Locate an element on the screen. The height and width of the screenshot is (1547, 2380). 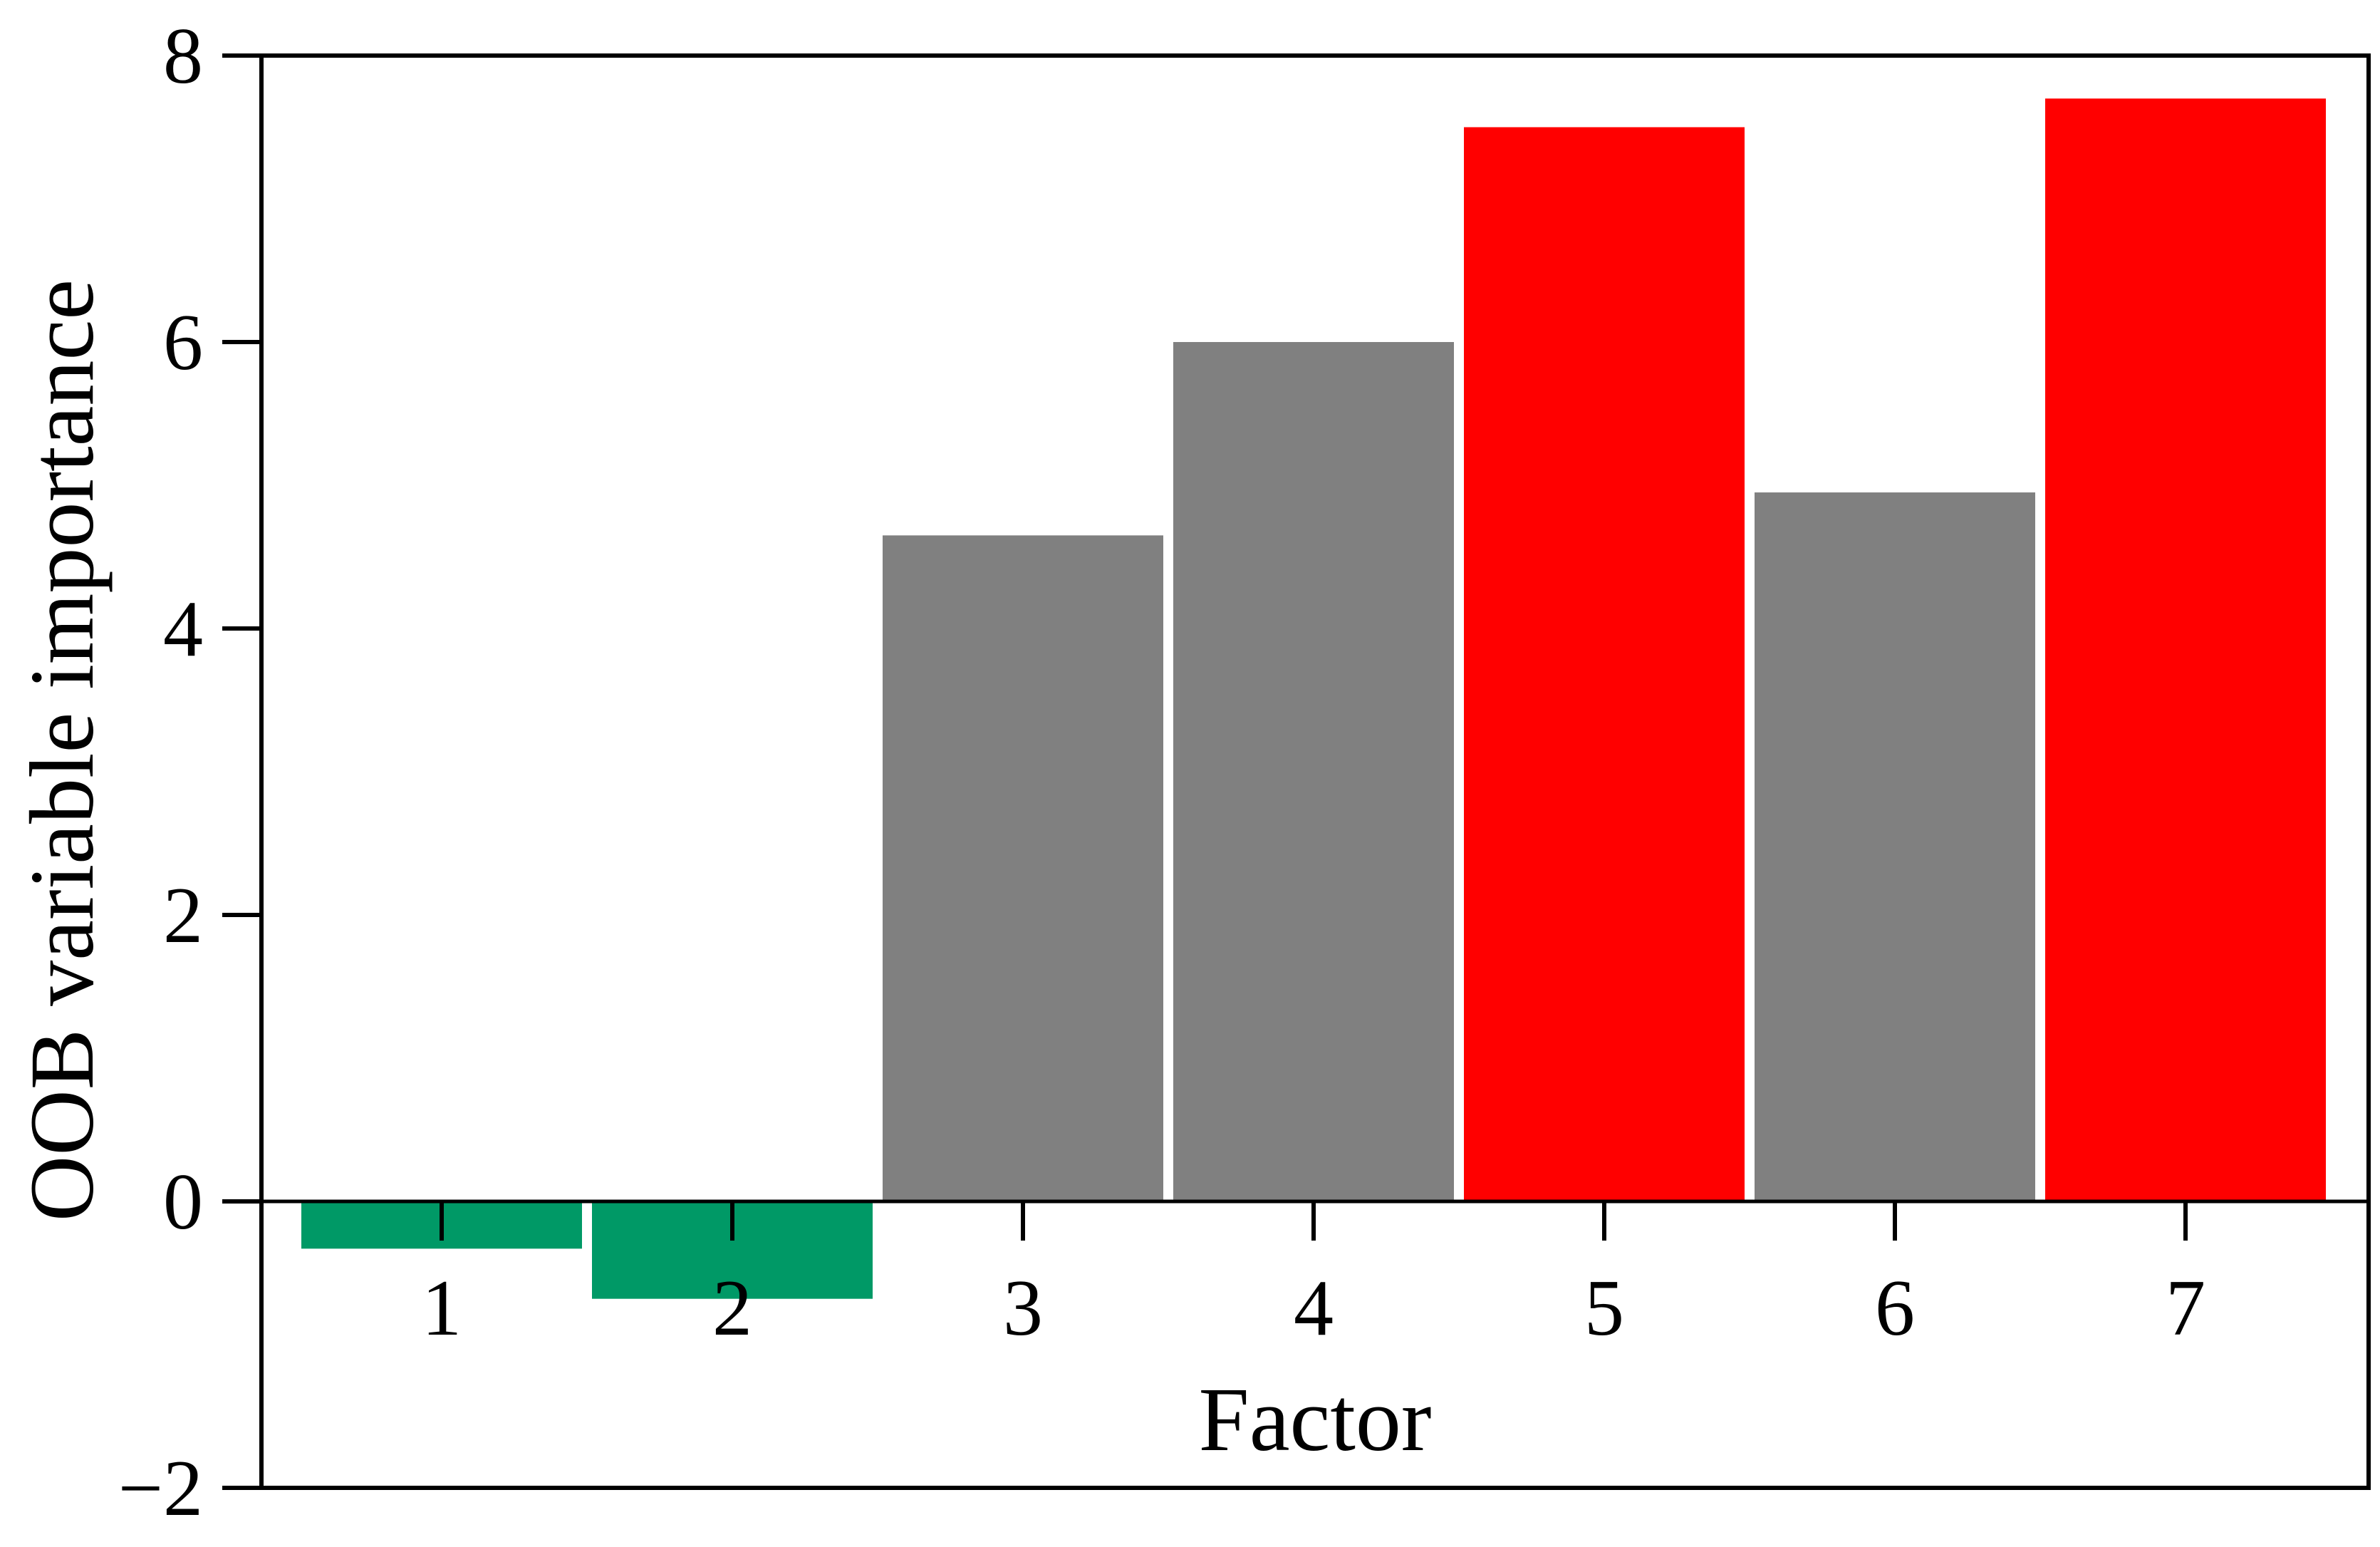
y-tick-label: 4 is located at coordinates (183, 629).